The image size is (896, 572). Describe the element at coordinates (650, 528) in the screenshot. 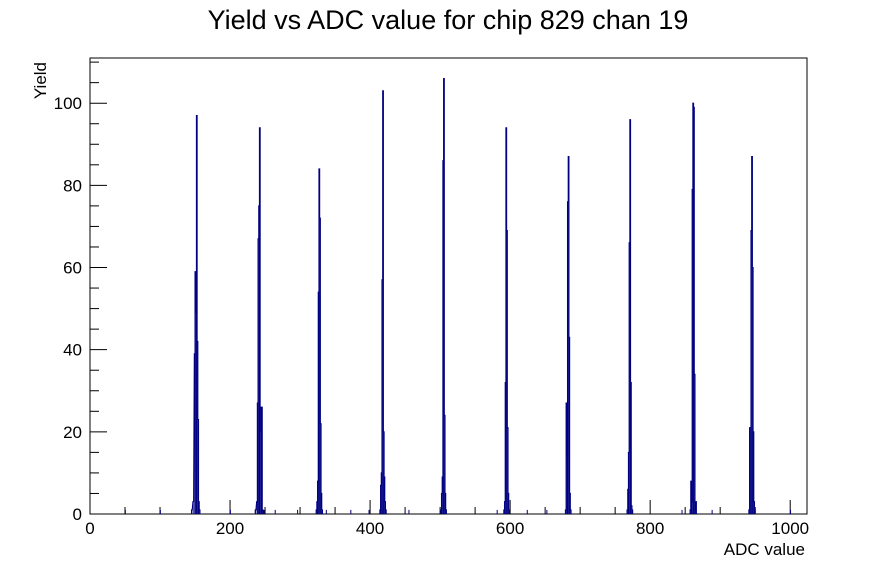

I see `x-tick-label: 800` at that location.